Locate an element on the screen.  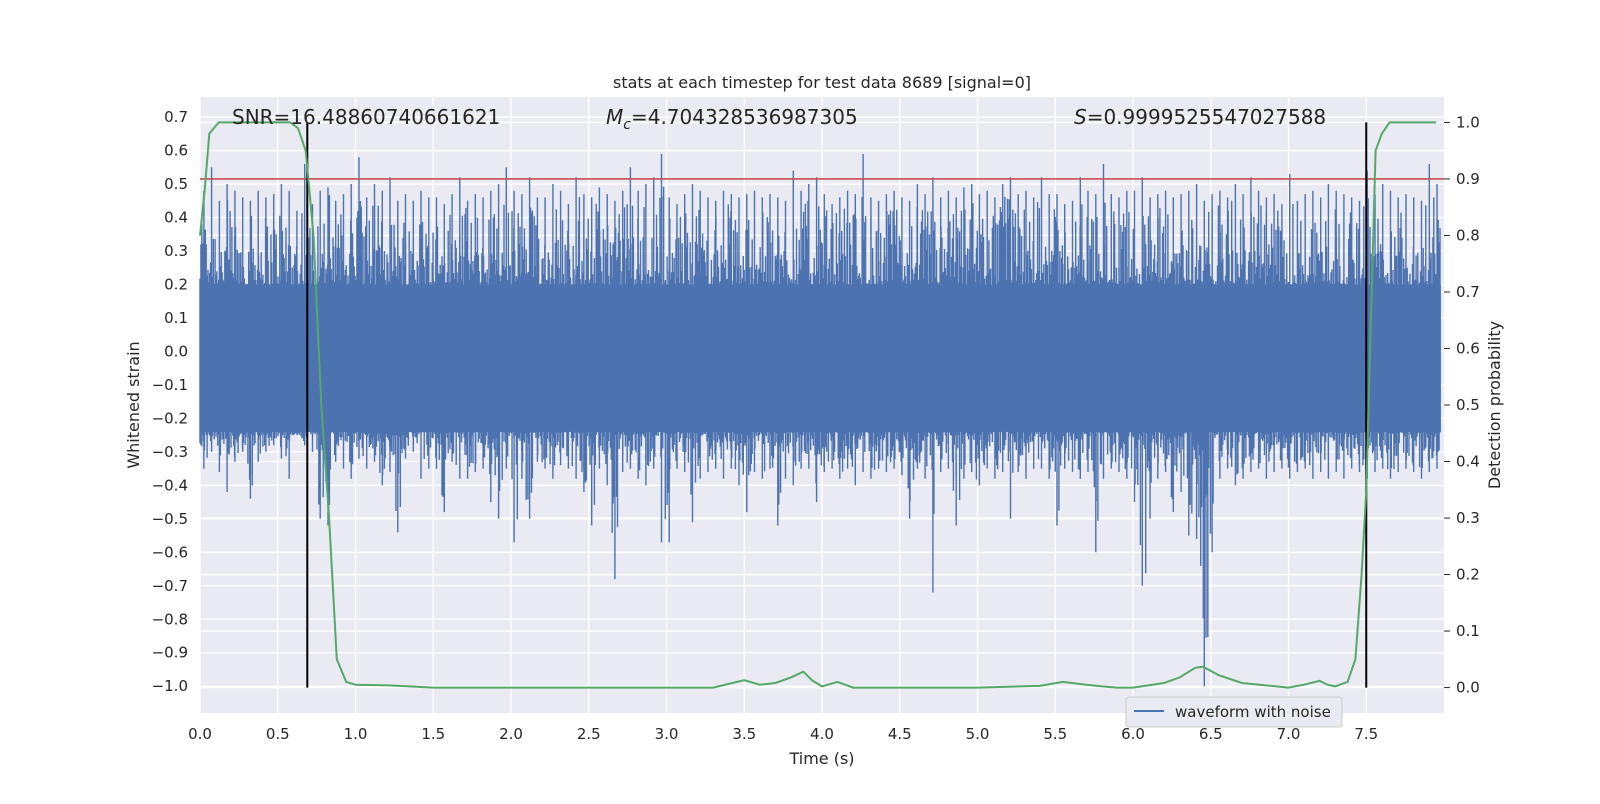
chirp-mass-symbol: M is located at coordinates (614, 117).